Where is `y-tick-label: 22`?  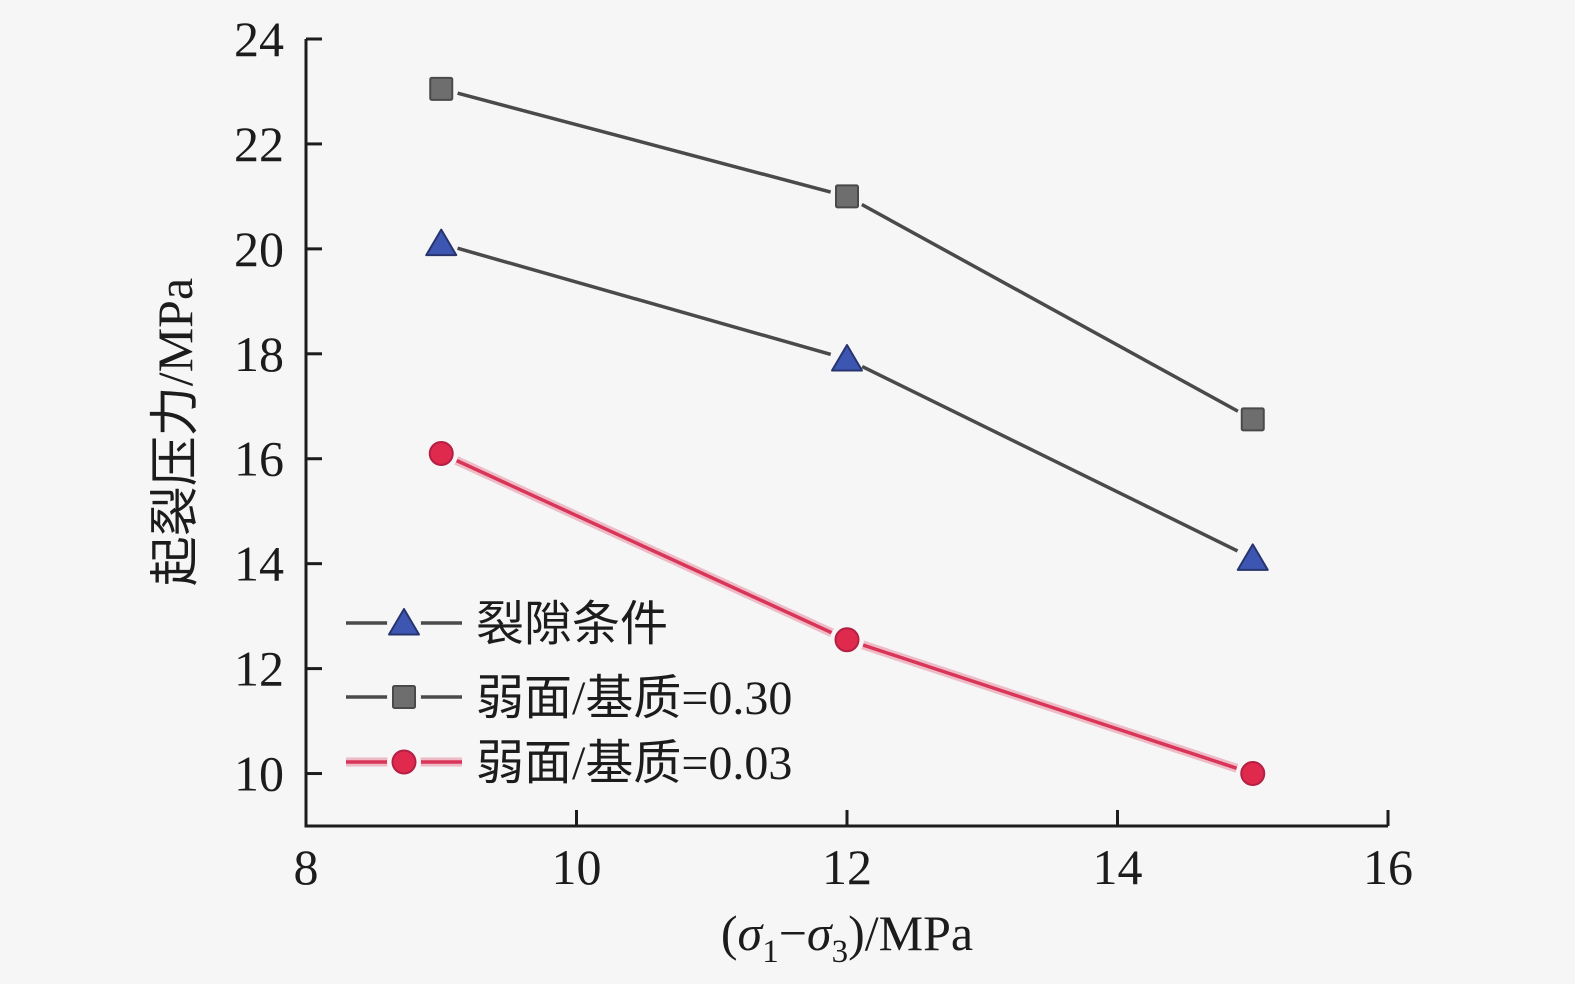
y-tick-label: 22 is located at coordinates (259, 144).